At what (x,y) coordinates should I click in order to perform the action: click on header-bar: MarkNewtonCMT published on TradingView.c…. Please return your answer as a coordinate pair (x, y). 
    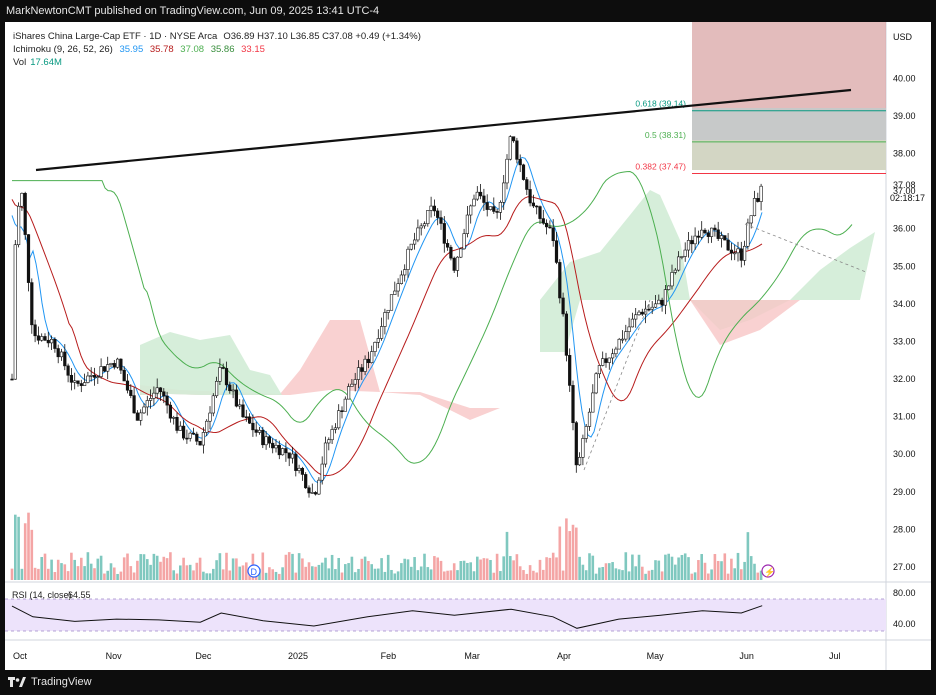
    Looking at the image, I should click on (468, 11).